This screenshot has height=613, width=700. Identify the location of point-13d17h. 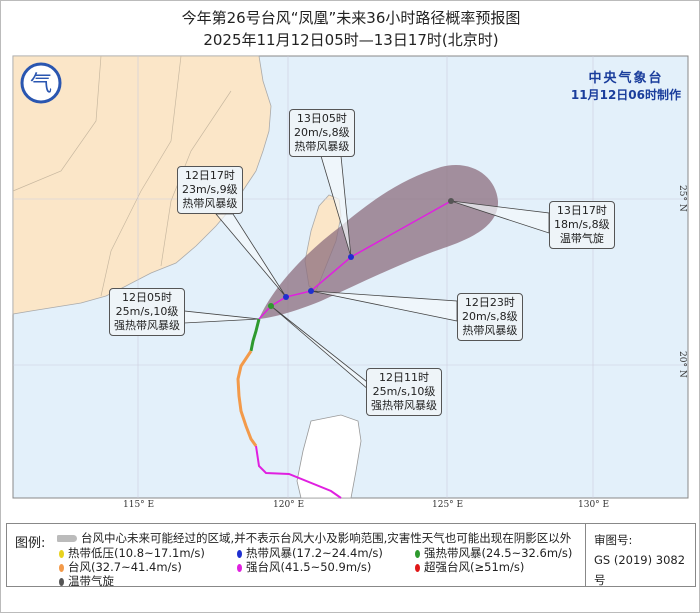
(451, 201).